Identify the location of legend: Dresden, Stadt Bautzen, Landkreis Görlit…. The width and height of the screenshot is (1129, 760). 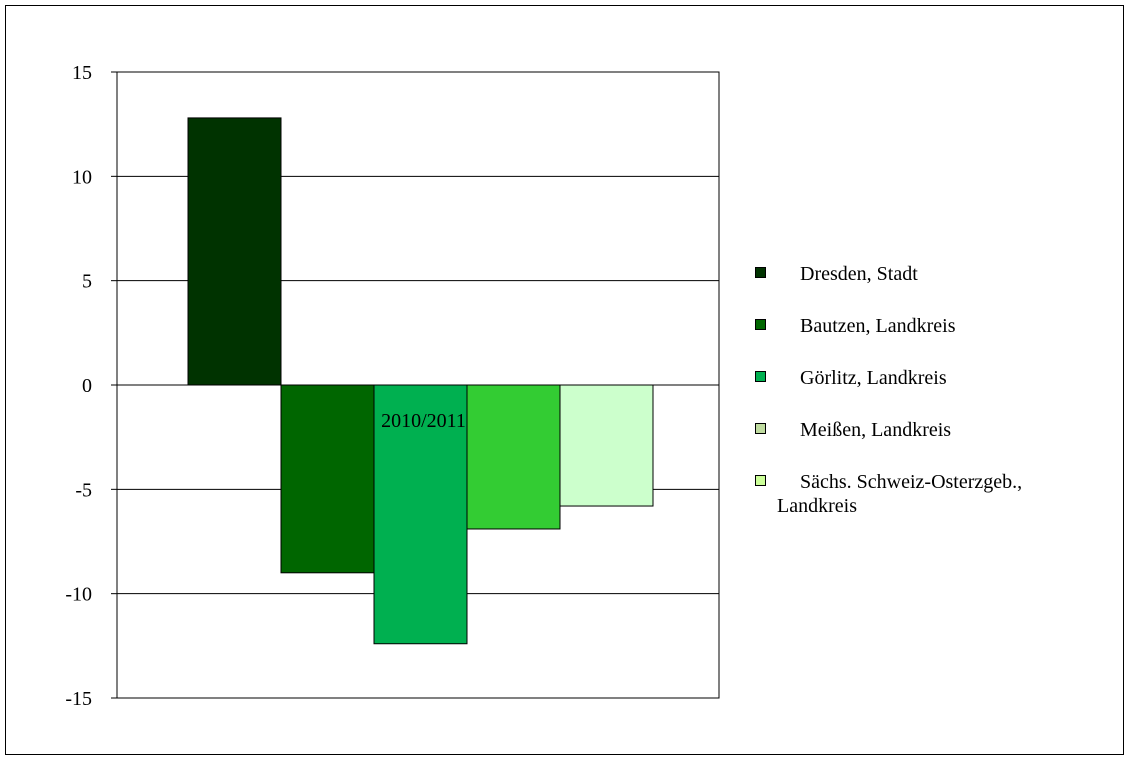
(932, 404).